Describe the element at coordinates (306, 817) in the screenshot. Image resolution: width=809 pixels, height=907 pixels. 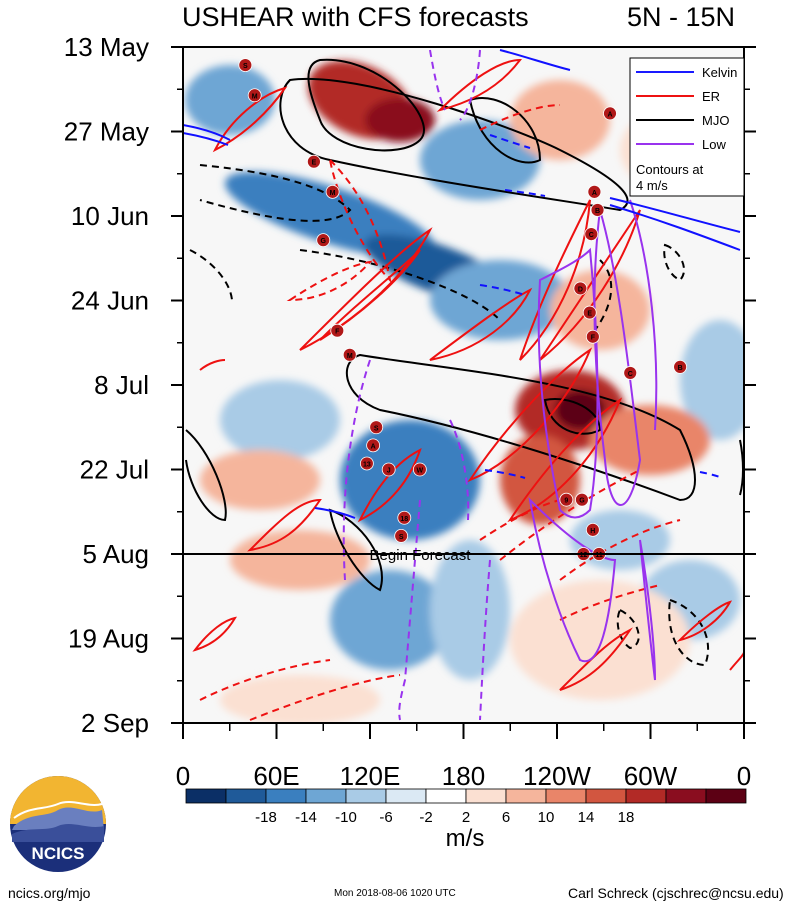
I see `colorbar-label: -14` at that location.